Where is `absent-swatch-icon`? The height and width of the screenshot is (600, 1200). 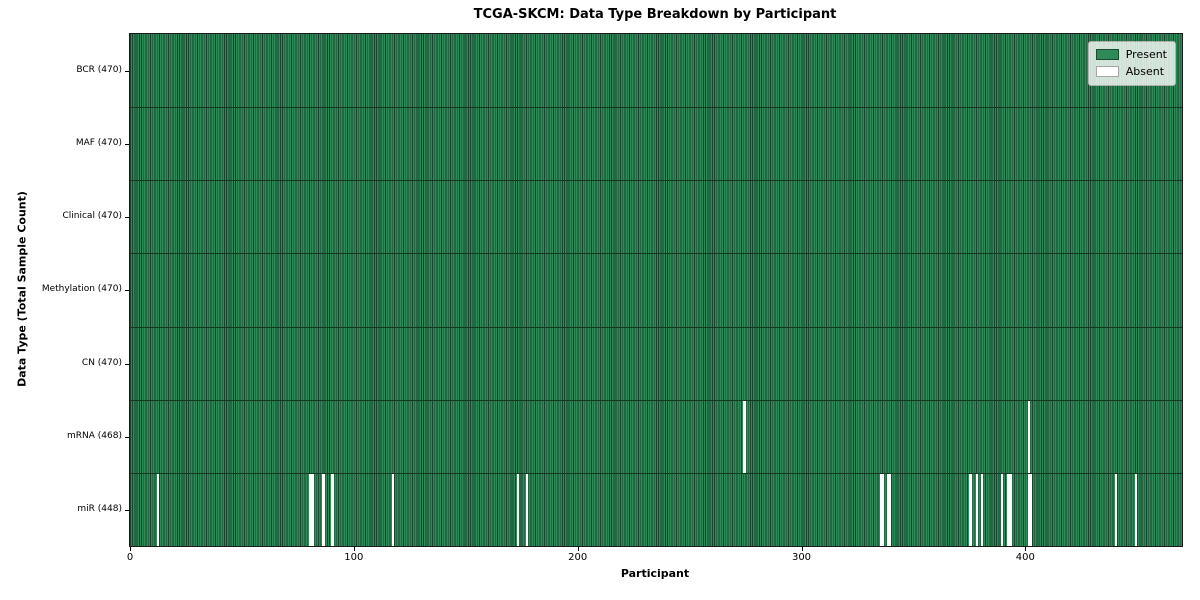 absent-swatch-icon is located at coordinates (1107, 71).